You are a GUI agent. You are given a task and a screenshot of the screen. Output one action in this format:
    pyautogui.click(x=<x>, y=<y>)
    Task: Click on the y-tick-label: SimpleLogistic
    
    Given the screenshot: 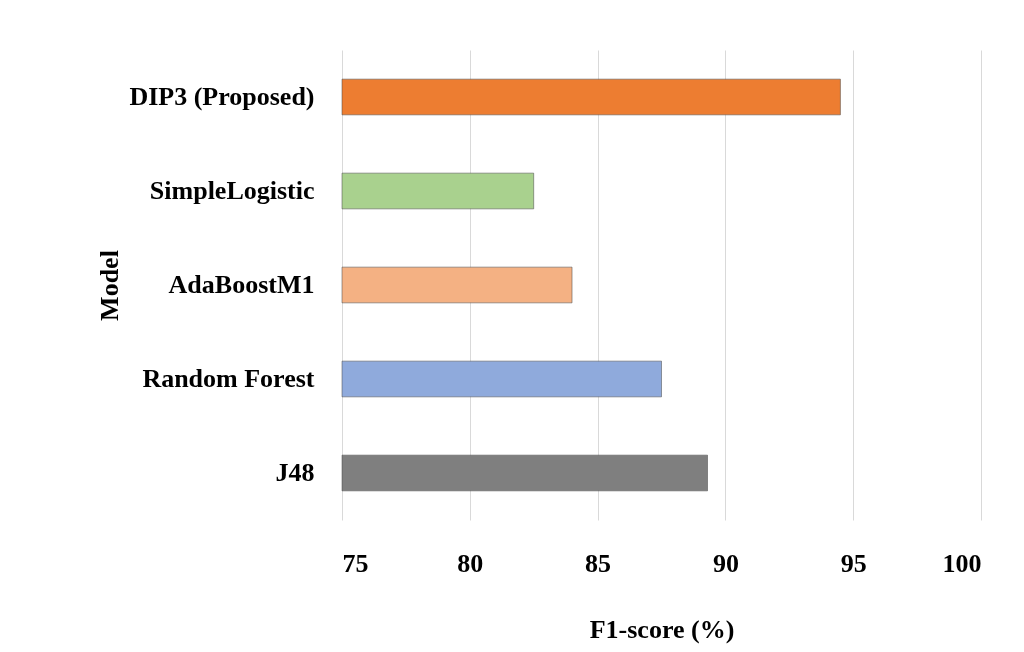 What is the action you would take?
    pyautogui.click(x=232, y=190)
    